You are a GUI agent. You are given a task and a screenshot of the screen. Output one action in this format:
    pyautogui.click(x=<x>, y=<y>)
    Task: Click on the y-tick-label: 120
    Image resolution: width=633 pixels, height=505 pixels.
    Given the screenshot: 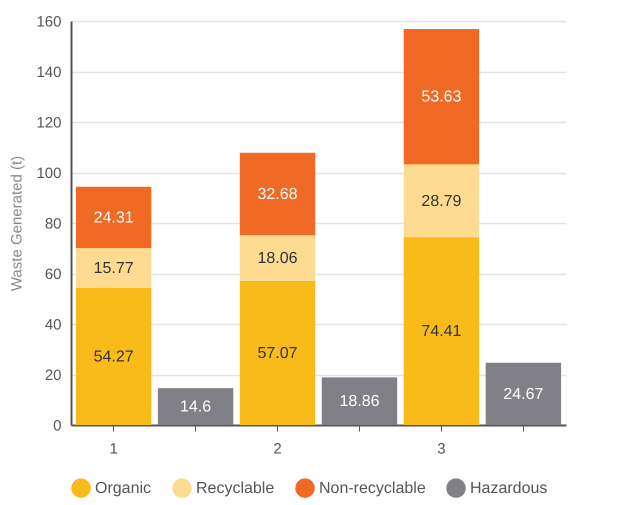 What is the action you would take?
    pyautogui.click(x=49, y=123)
    